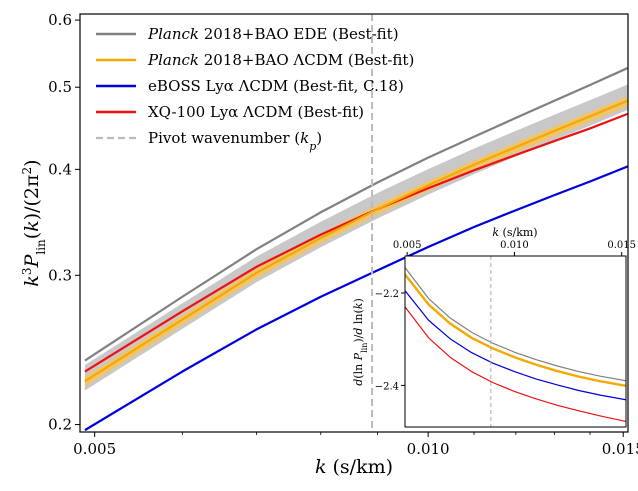 This screenshot has height=491, width=638. I want to click on inset-line-planck-2018-bao-cdm-best-fit, so click(515, 330).